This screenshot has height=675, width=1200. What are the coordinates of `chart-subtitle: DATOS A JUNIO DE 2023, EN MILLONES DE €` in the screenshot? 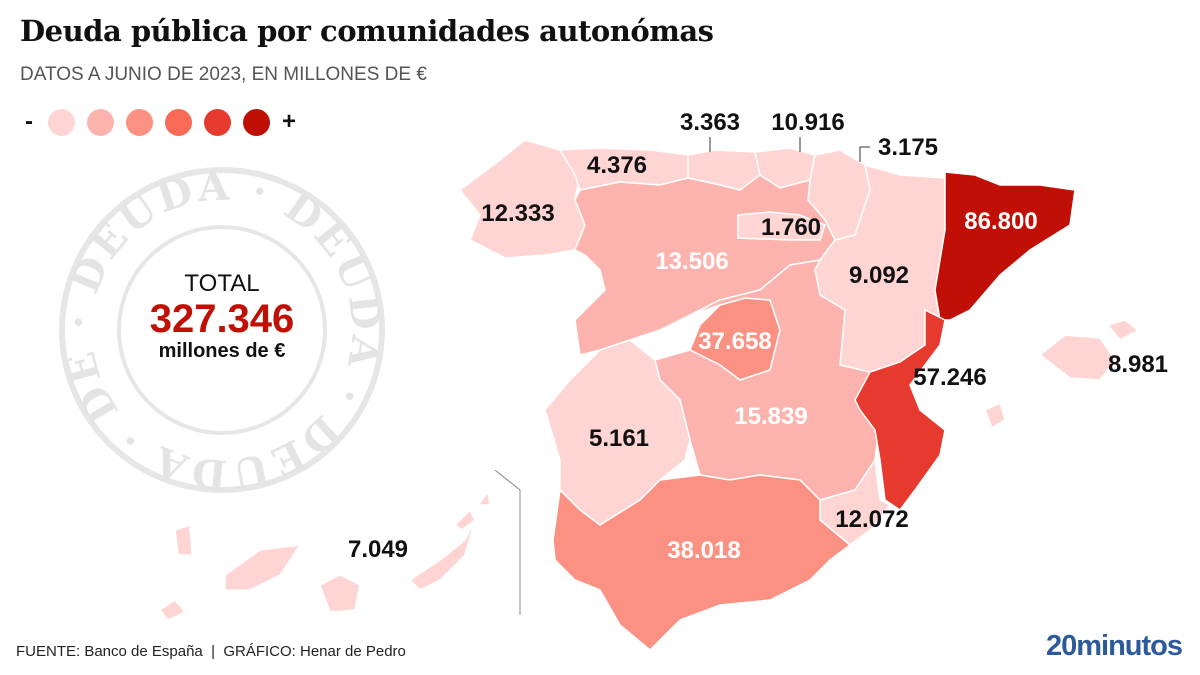 It's located at (223, 74).